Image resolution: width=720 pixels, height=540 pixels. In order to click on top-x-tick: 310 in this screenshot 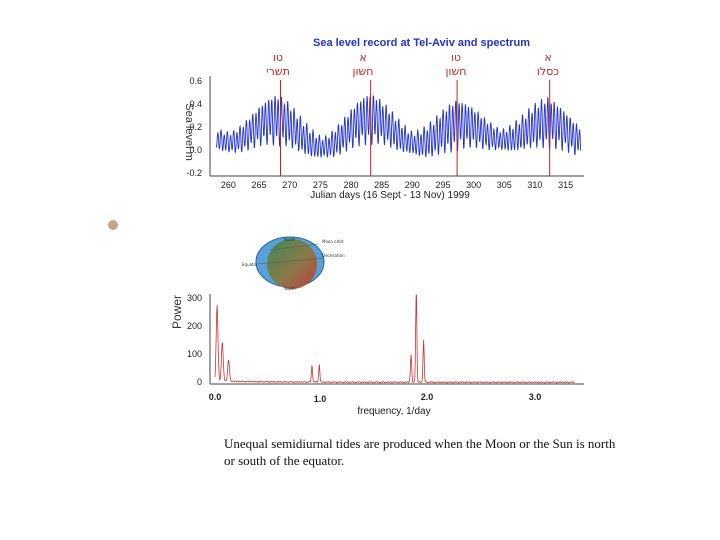, I will do `click(534, 185)`.